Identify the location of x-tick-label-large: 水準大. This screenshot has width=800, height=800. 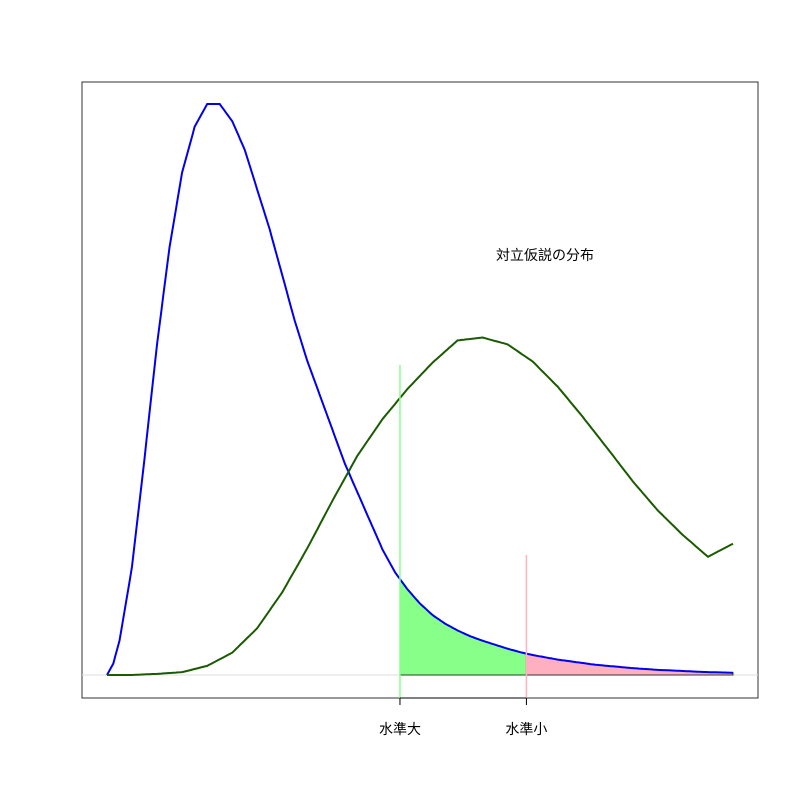
(400, 730).